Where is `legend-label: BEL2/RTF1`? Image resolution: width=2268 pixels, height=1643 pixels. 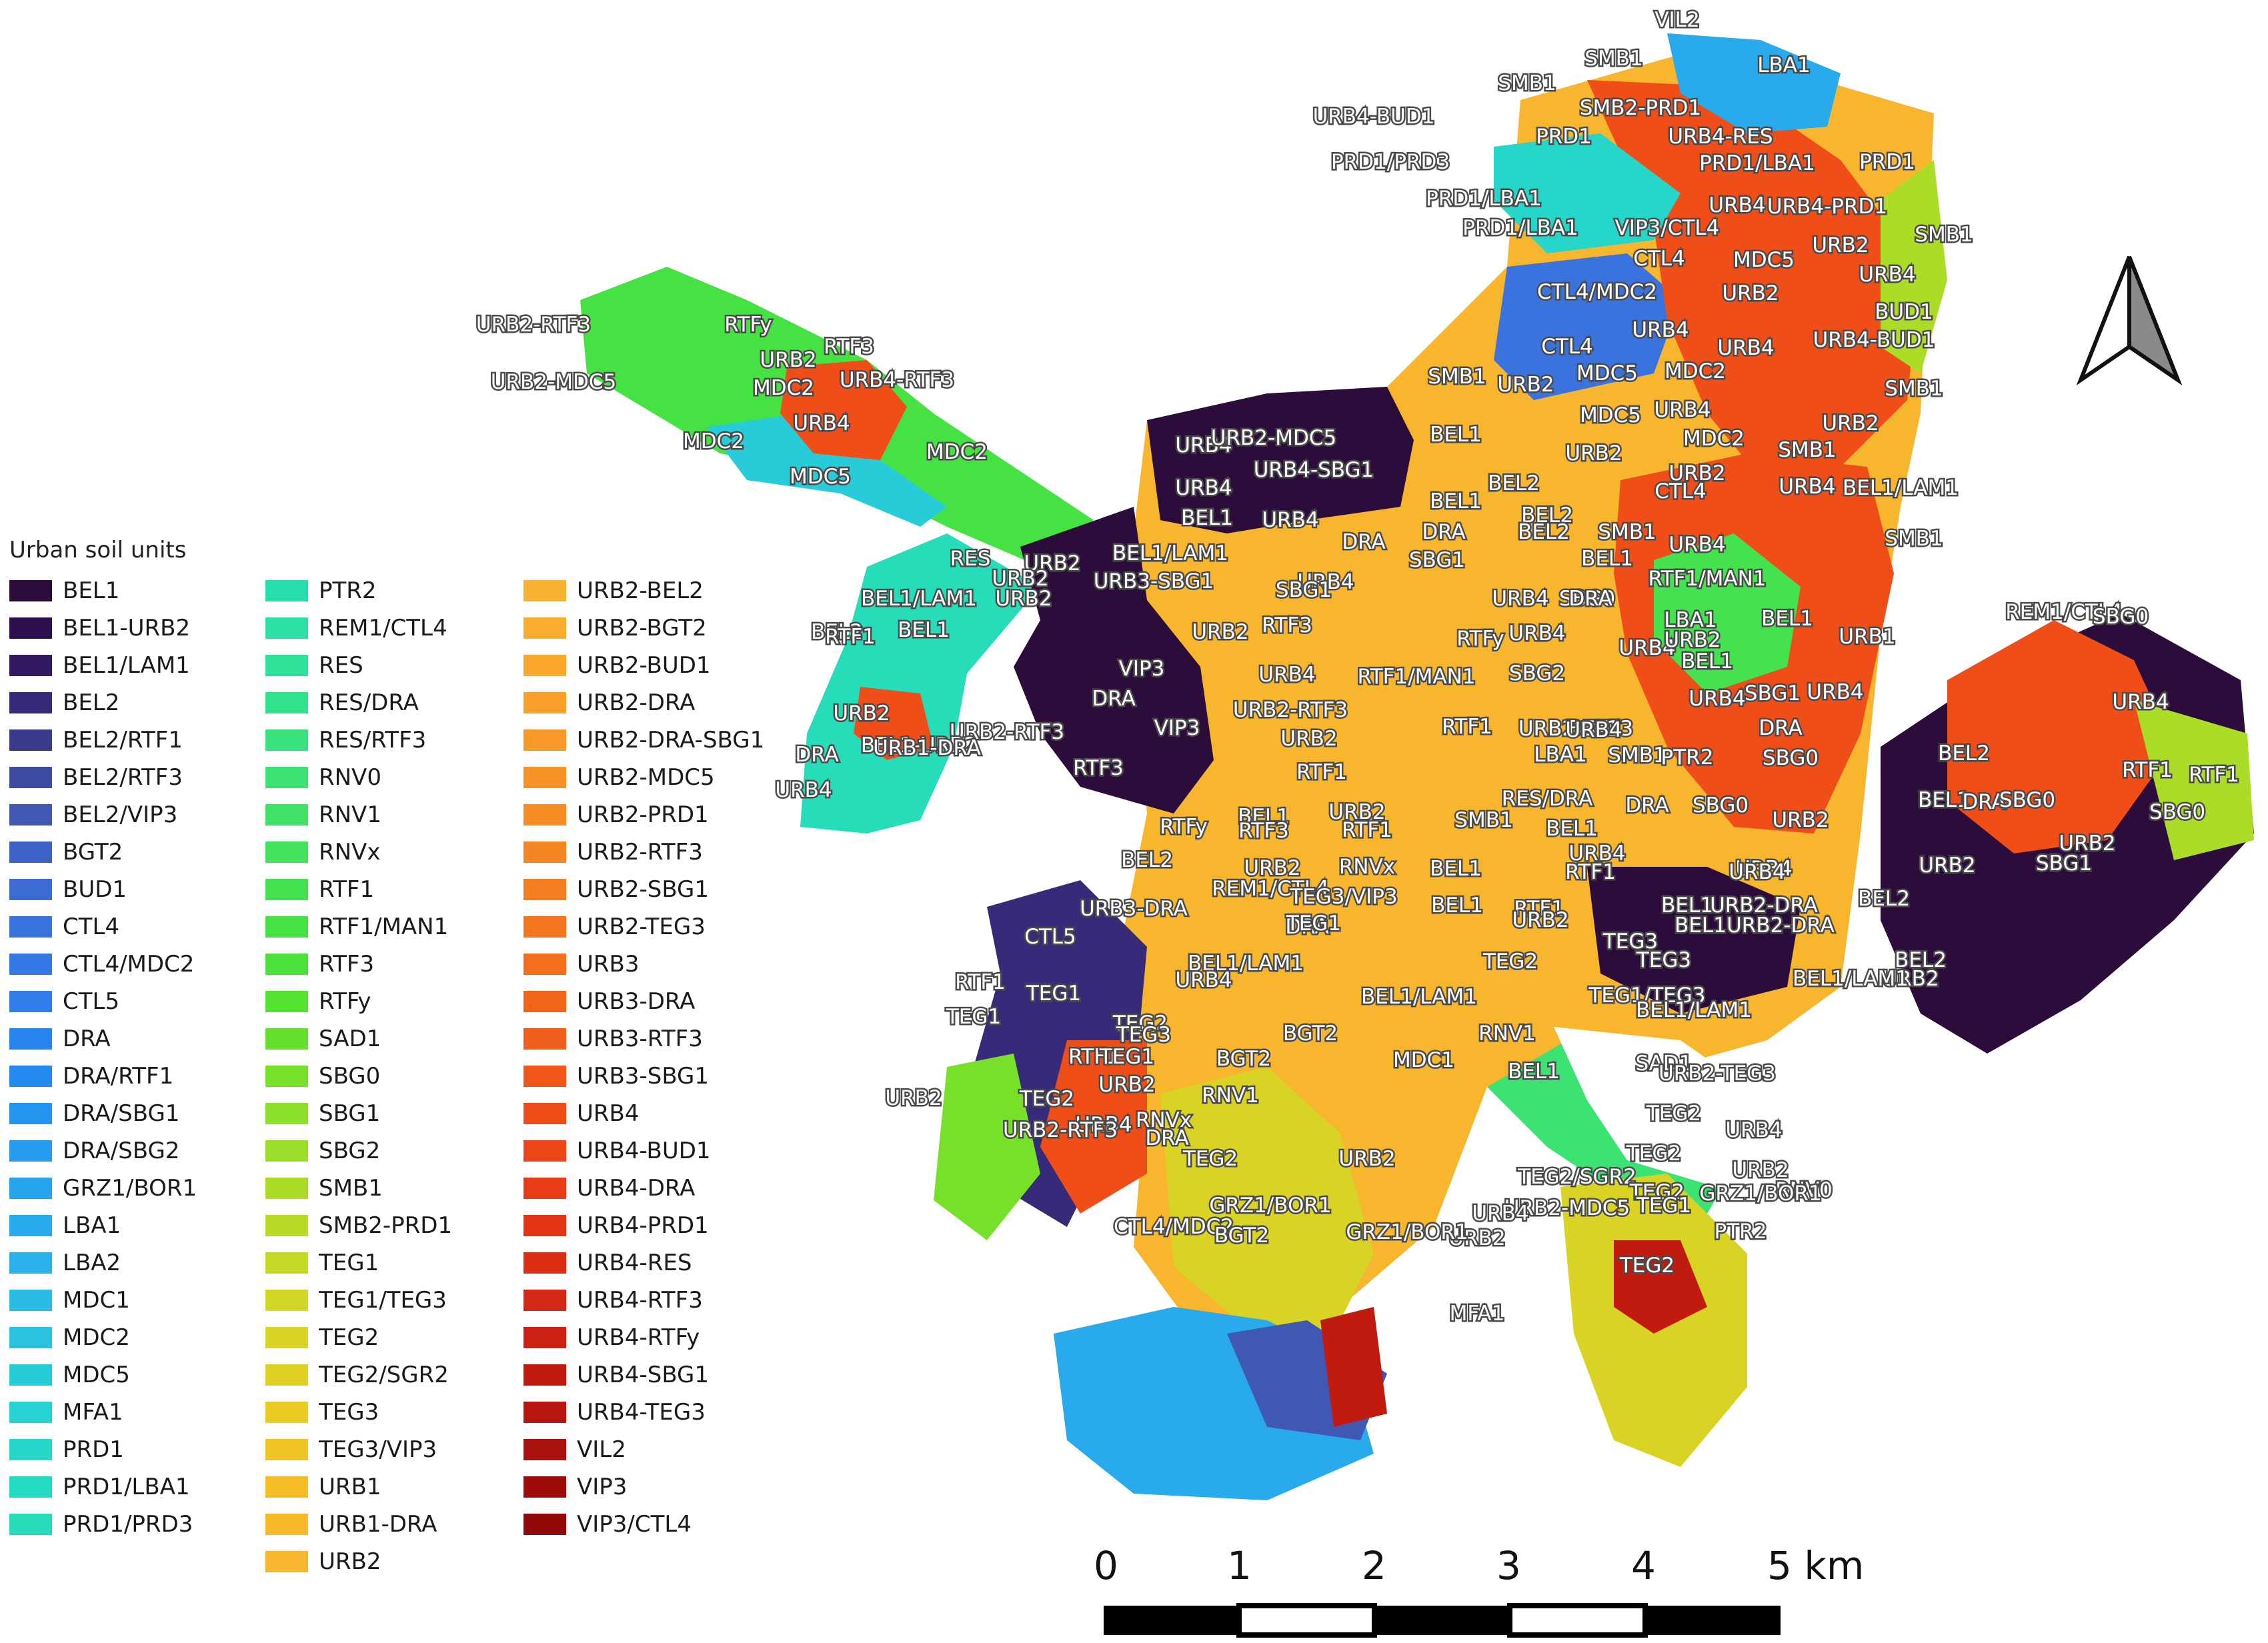
legend-label: BEL2/RTF1 is located at coordinates (123, 740).